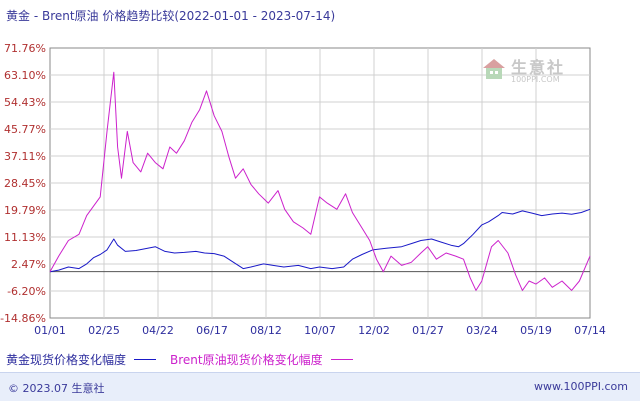 The width and height of the screenshot is (640, 401). I want to click on legend-gold-label: 黄金现货价格变化幅度, so click(66, 360).